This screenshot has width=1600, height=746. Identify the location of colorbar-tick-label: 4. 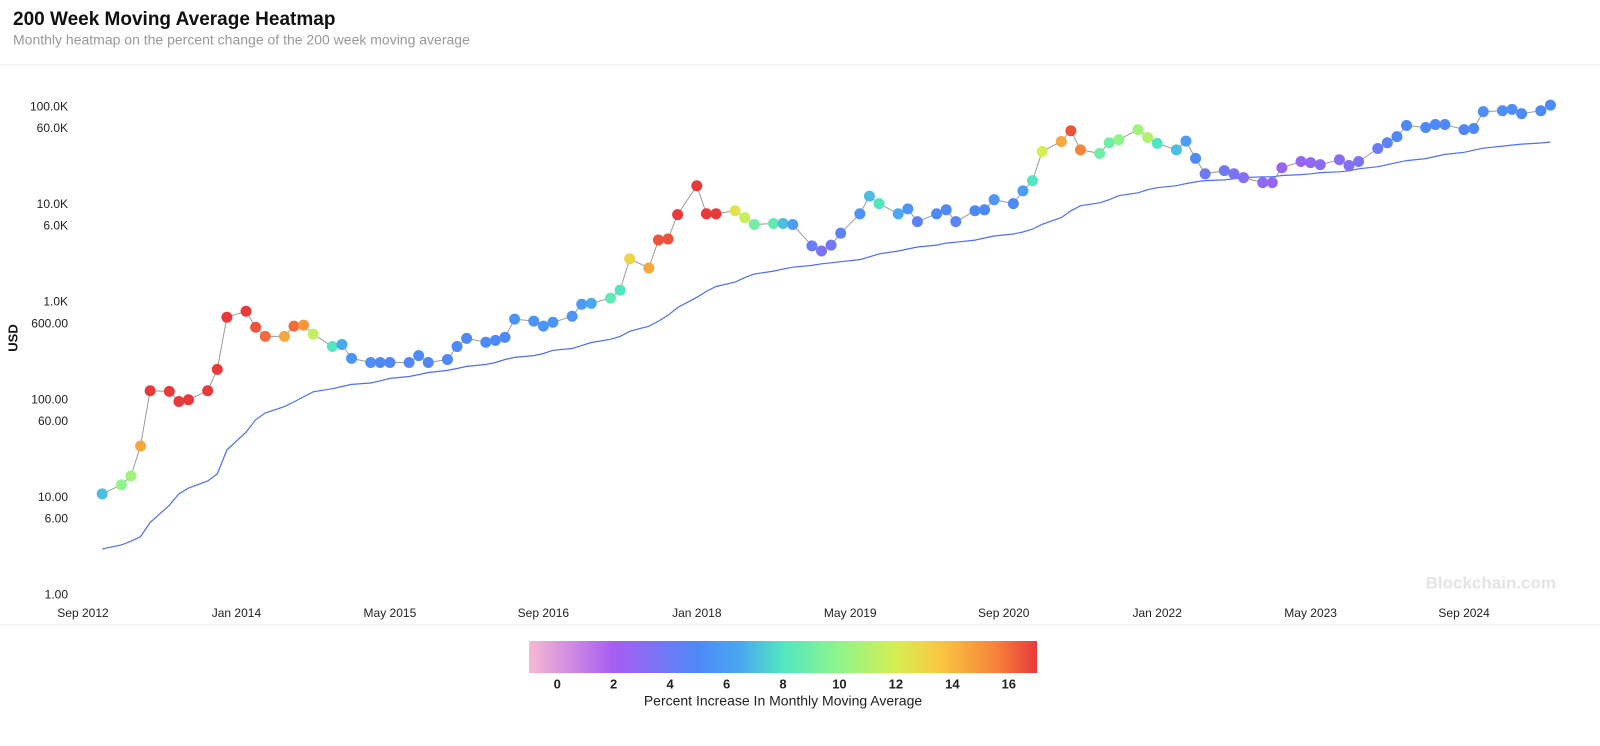
(670, 683).